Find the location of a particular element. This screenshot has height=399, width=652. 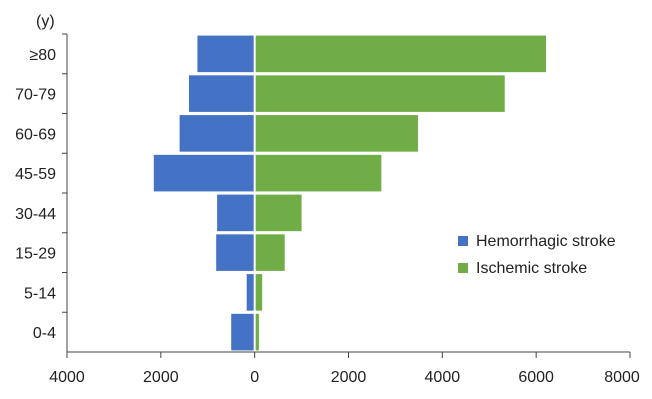

legend-swatch-hemorrhagic is located at coordinates (463, 241).